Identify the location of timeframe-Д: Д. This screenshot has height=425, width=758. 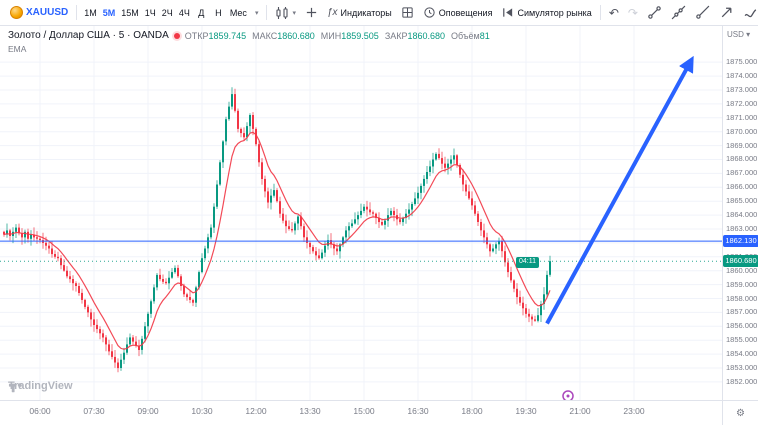
(201, 13).